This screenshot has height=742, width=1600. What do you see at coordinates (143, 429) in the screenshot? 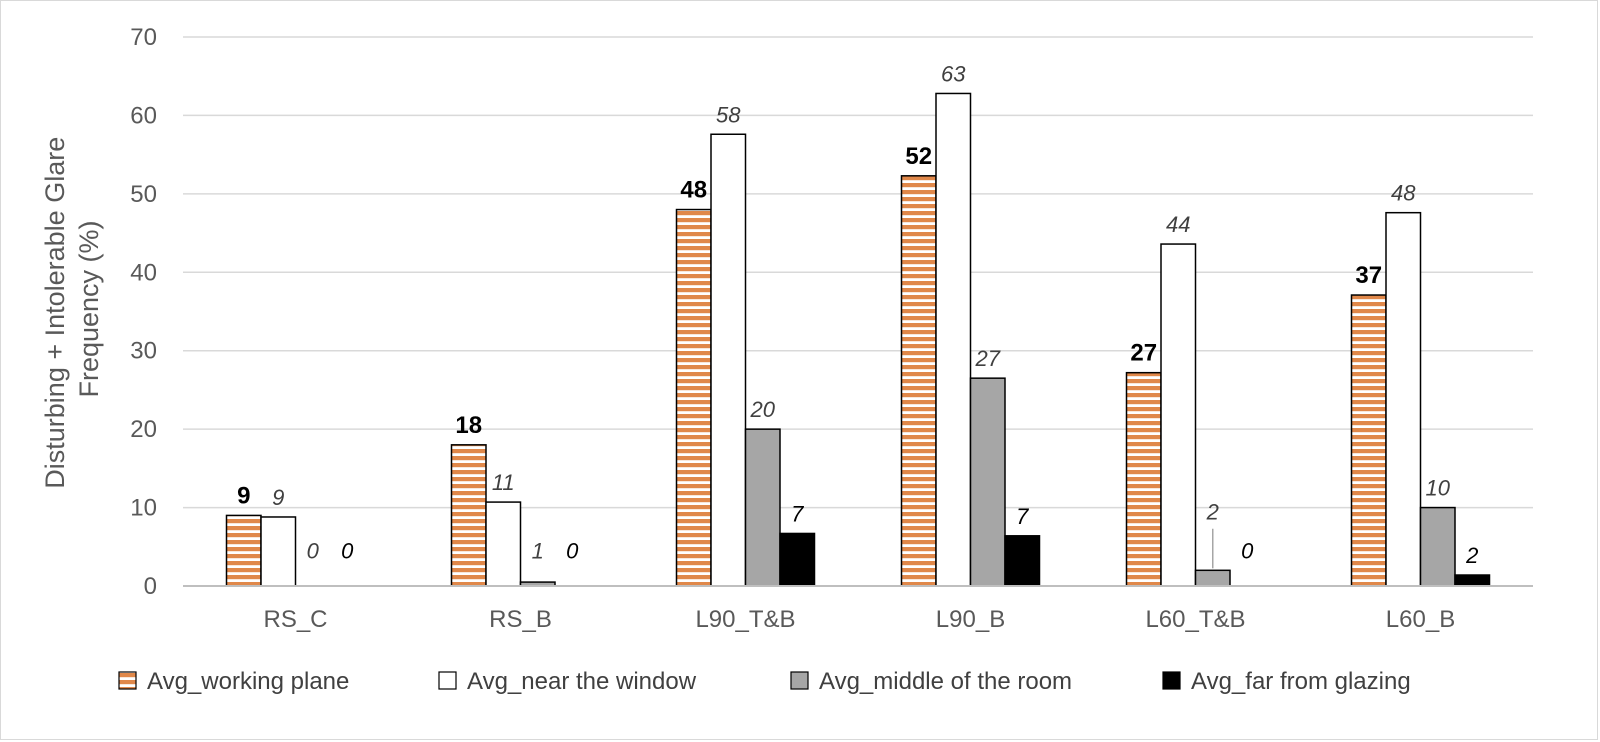
I see `y-tick-label: 20` at bounding box center [143, 429].